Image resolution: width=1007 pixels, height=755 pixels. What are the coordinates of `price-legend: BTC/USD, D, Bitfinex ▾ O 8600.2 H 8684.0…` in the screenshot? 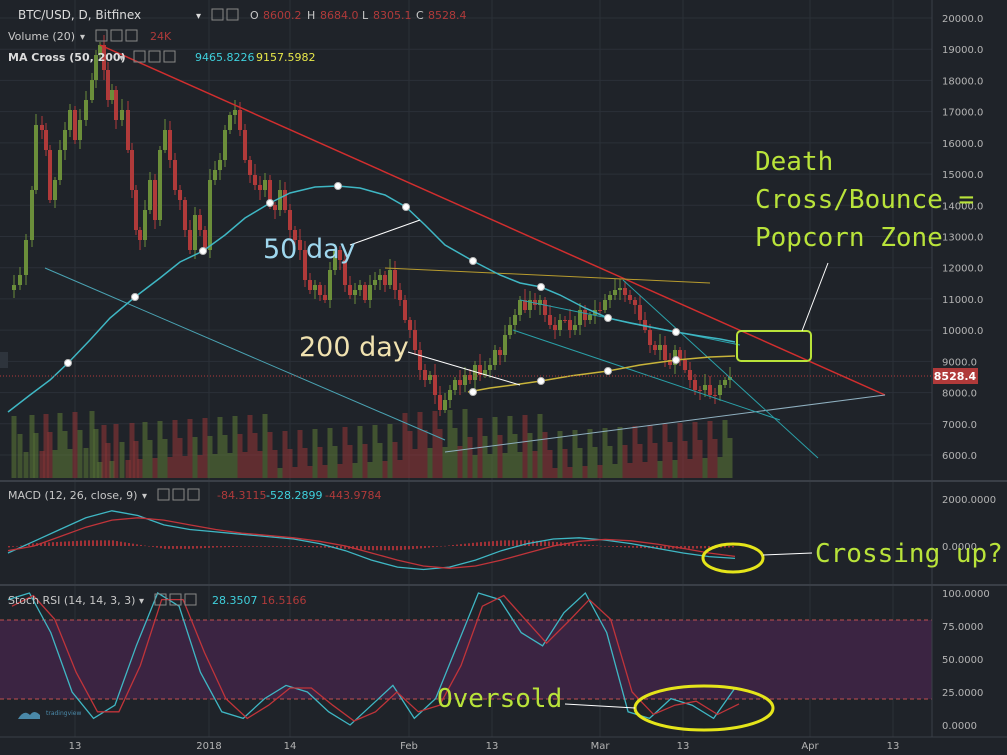 It's located at (237, 36).